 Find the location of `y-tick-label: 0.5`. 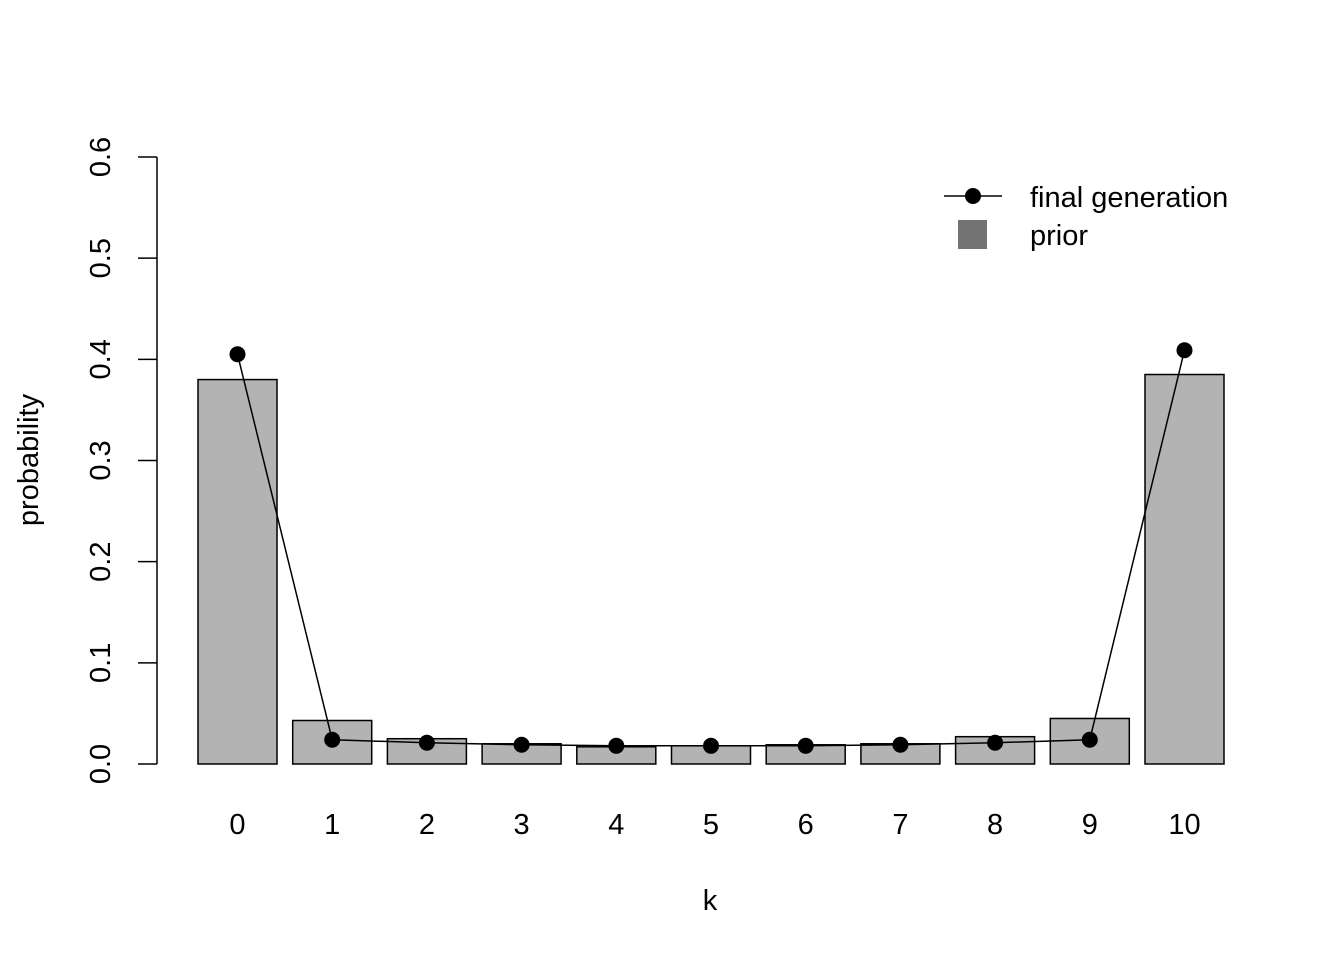

y-tick-label: 0.5 is located at coordinates (101, 258).